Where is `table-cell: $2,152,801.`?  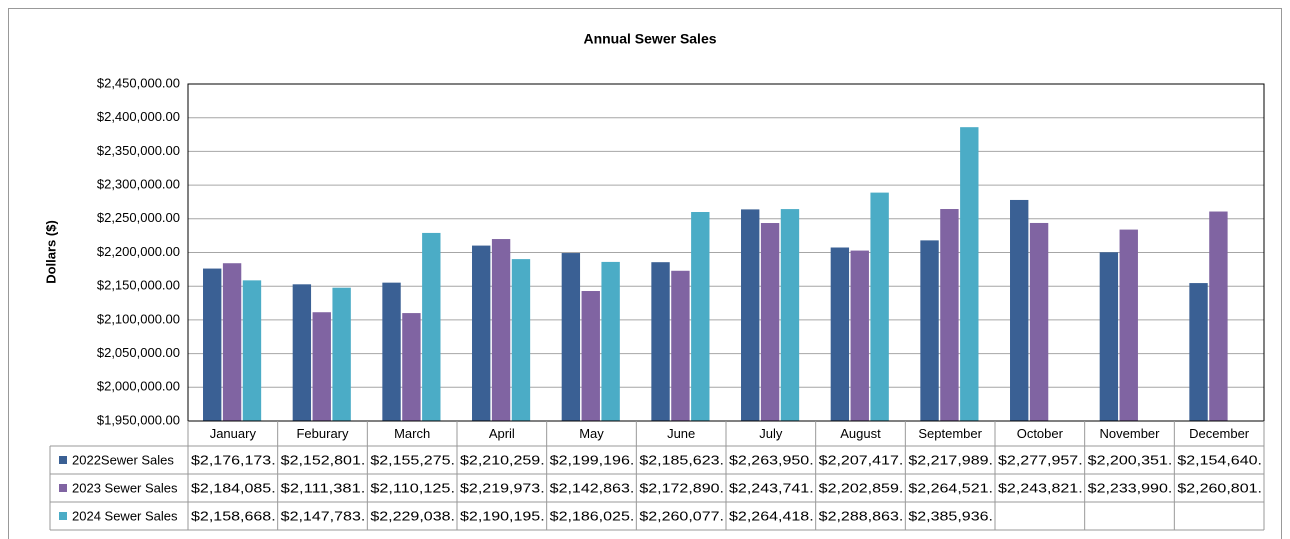
table-cell: $2,152,801. is located at coordinates (323, 459).